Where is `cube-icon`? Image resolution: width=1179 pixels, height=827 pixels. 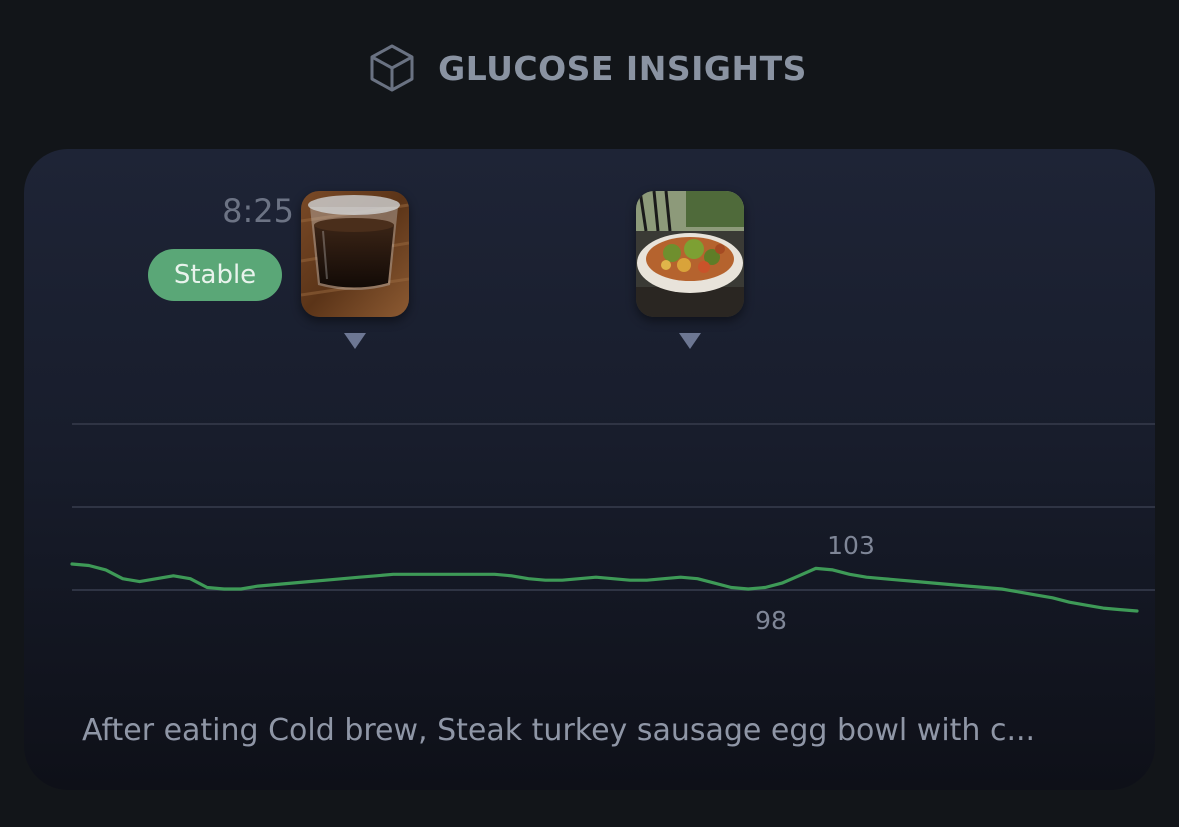 cube-icon is located at coordinates (392, 68).